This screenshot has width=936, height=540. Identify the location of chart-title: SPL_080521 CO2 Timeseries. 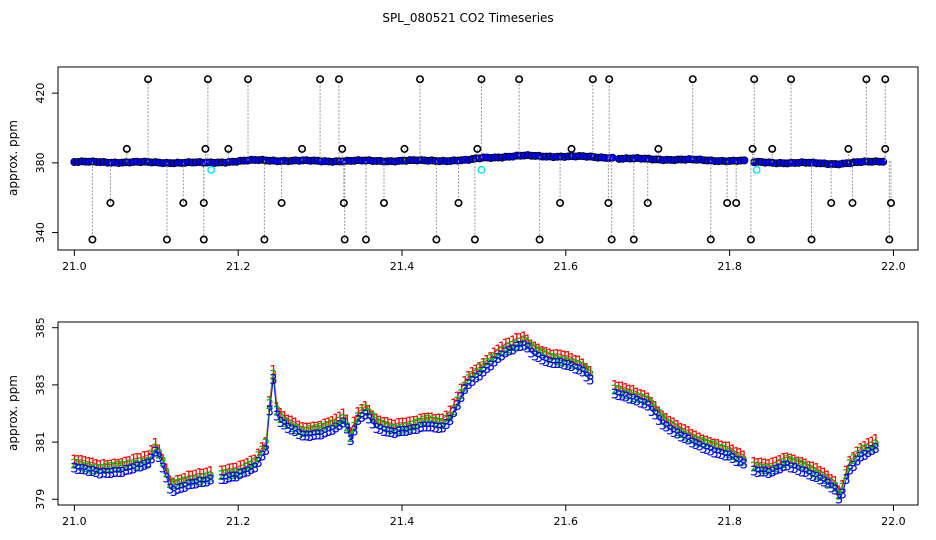
(467, 18).